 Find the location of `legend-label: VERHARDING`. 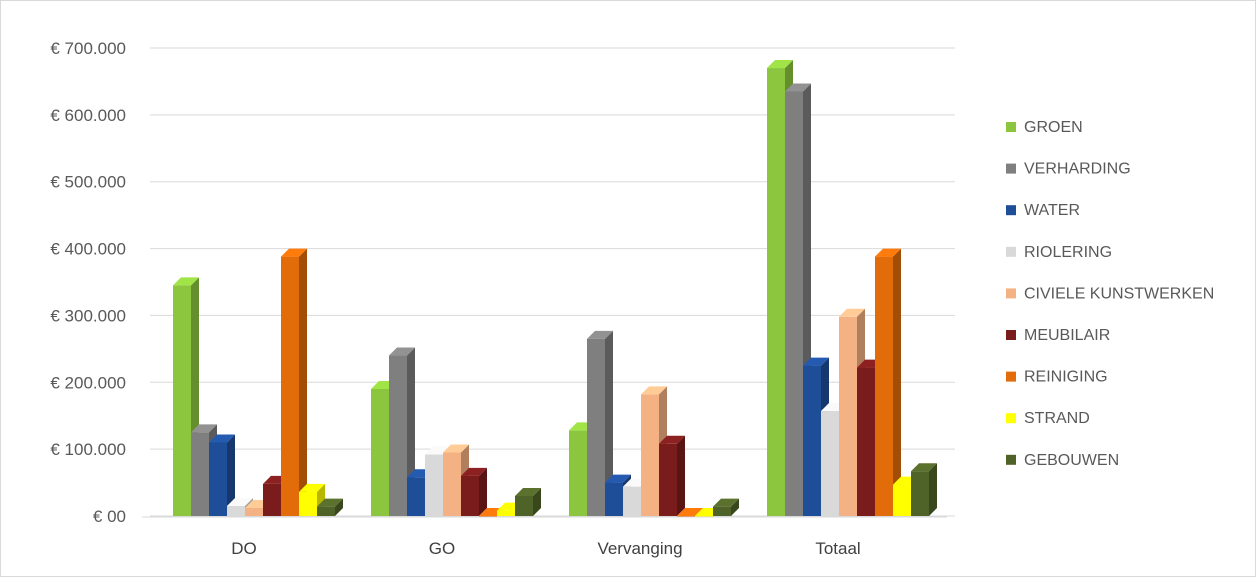

legend-label: VERHARDING is located at coordinates (1077, 169).